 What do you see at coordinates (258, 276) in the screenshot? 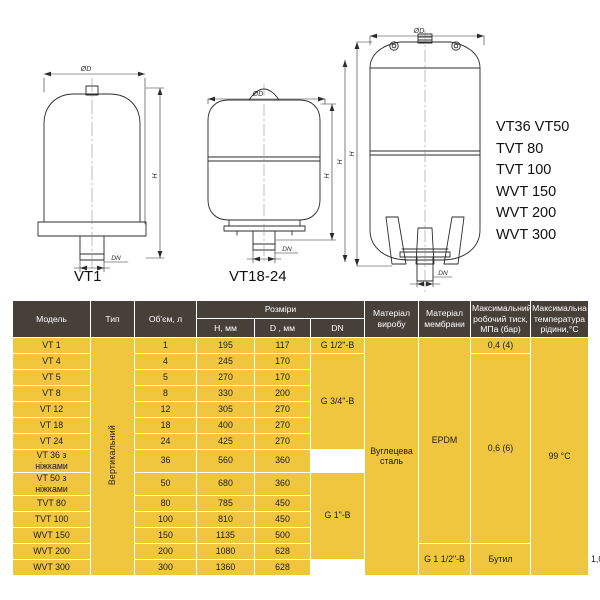
I see `drawing-caption-vt18-24: VT18-24` at bounding box center [258, 276].